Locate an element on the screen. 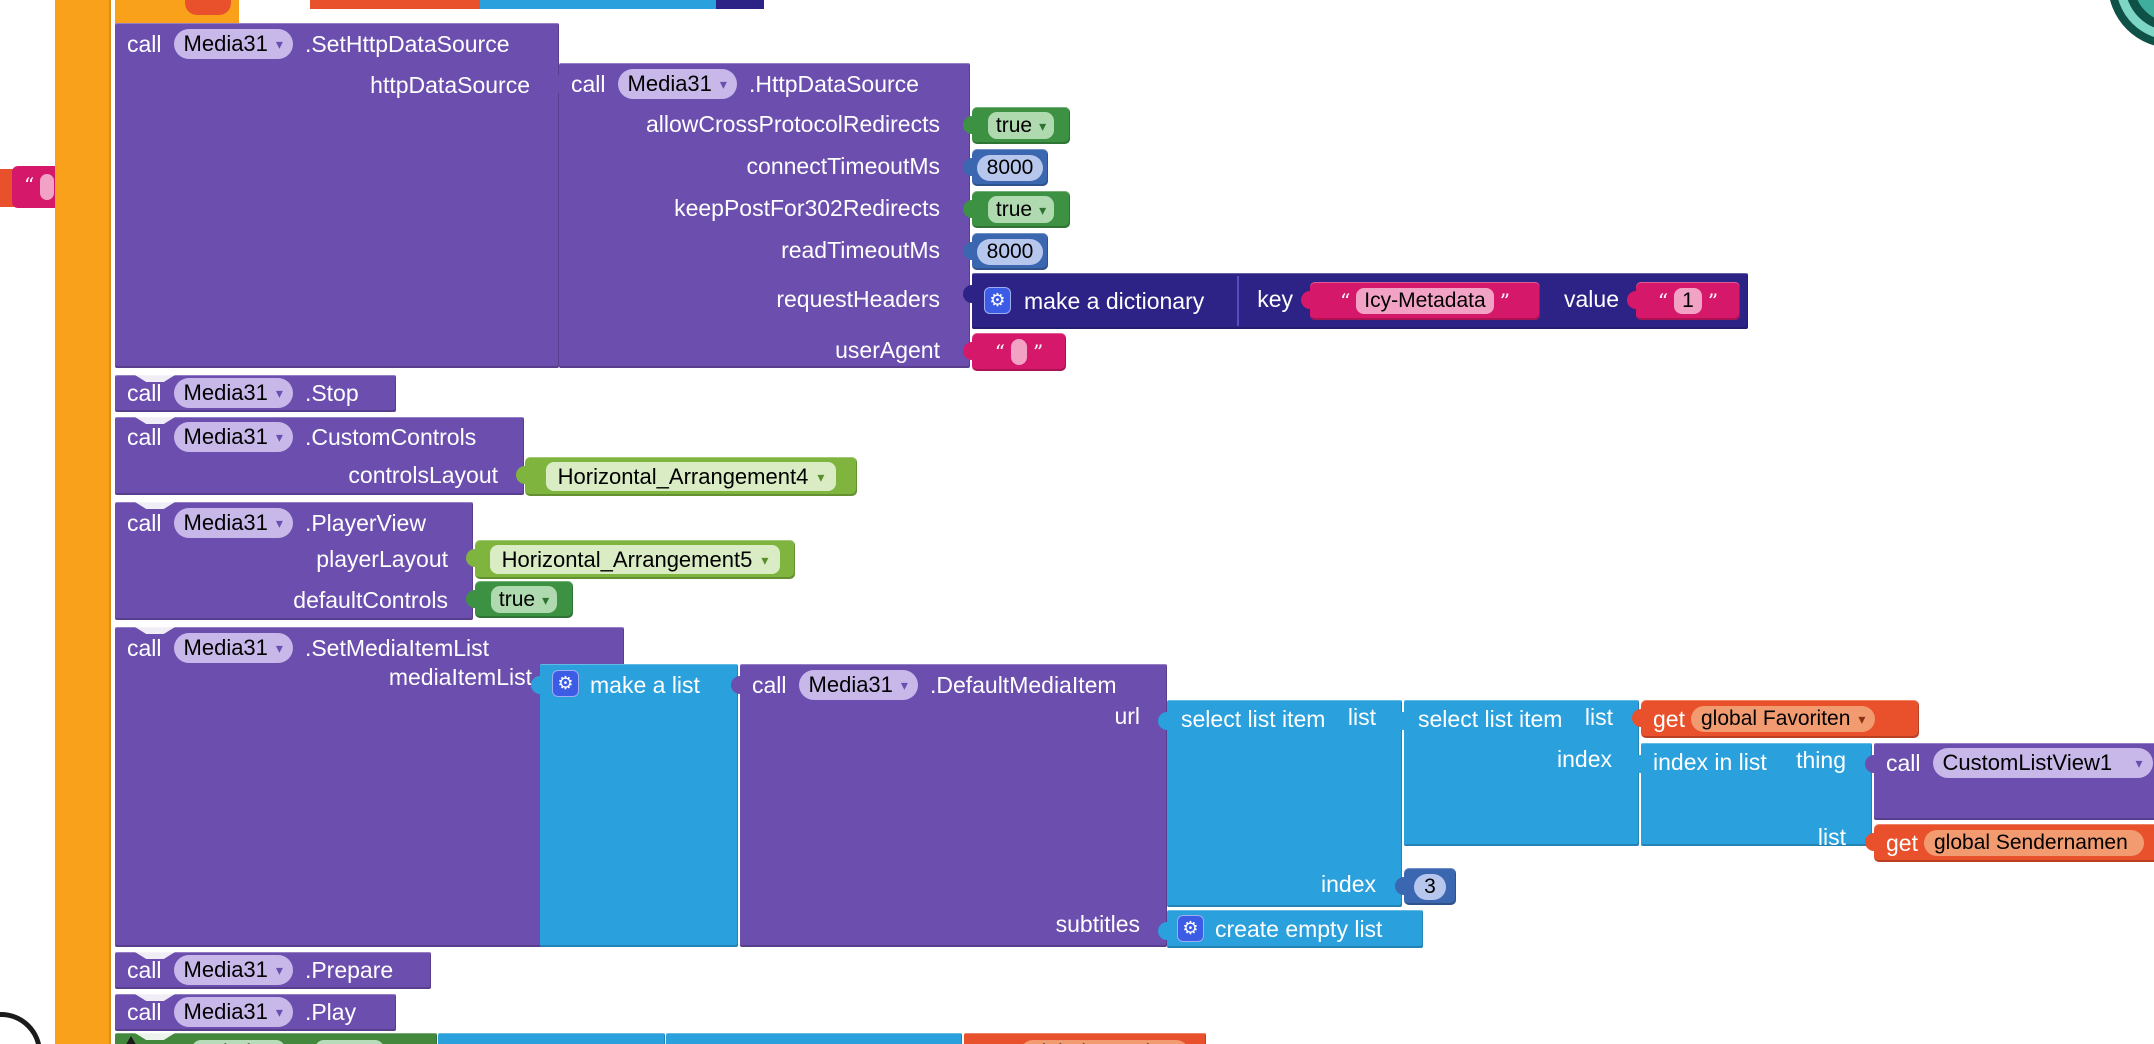 The height and width of the screenshot is (1044, 2154). component-dropdown-customlistview1: CustomListView1 ▾ is located at coordinates (2042, 763).